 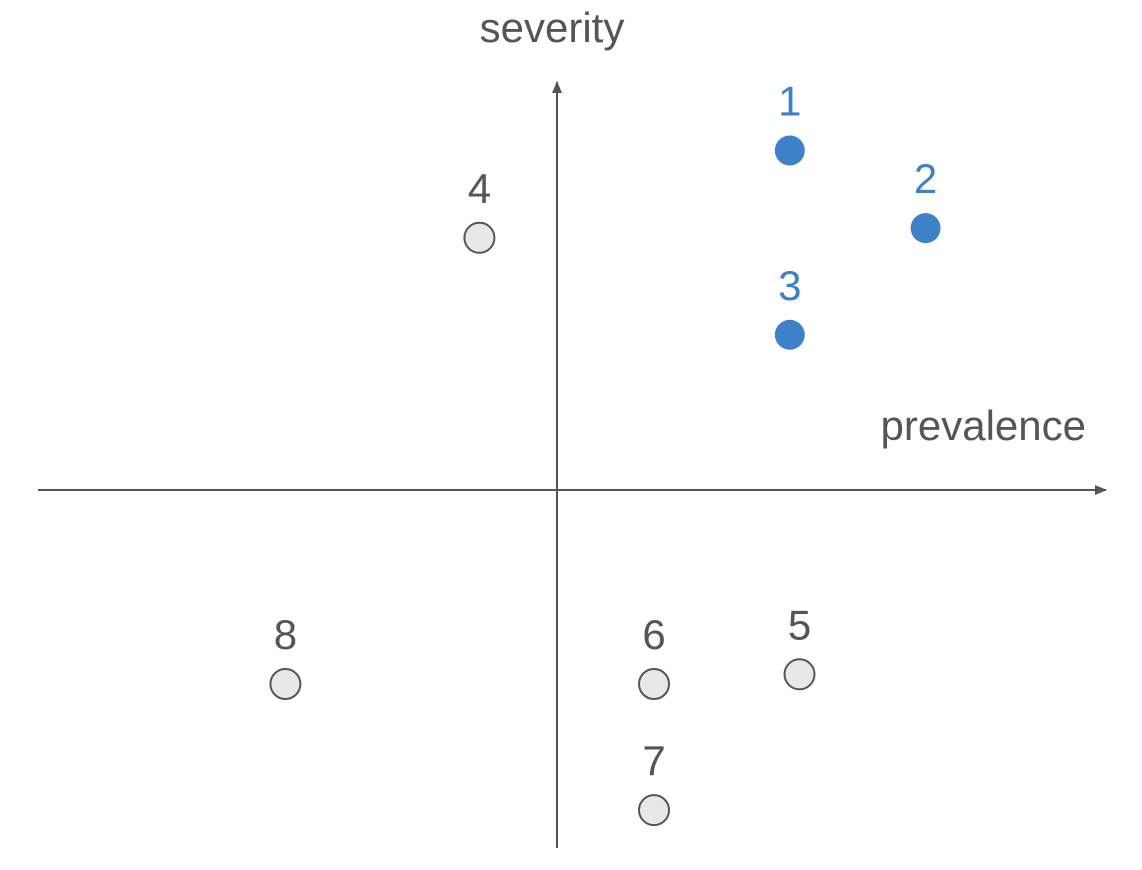 What do you see at coordinates (654, 684) in the screenshot?
I see `point-6-marker` at bounding box center [654, 684].